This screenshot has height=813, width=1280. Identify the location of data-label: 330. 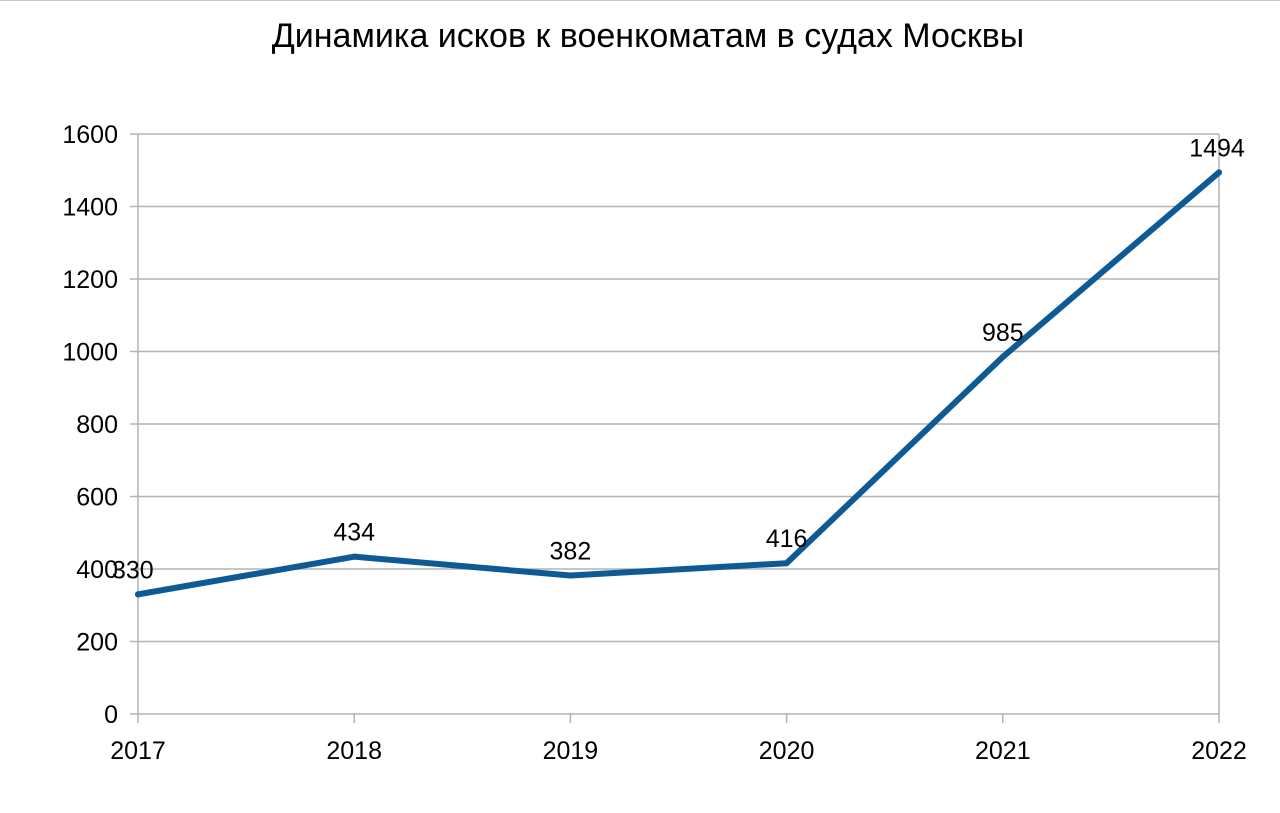
(133, 570).